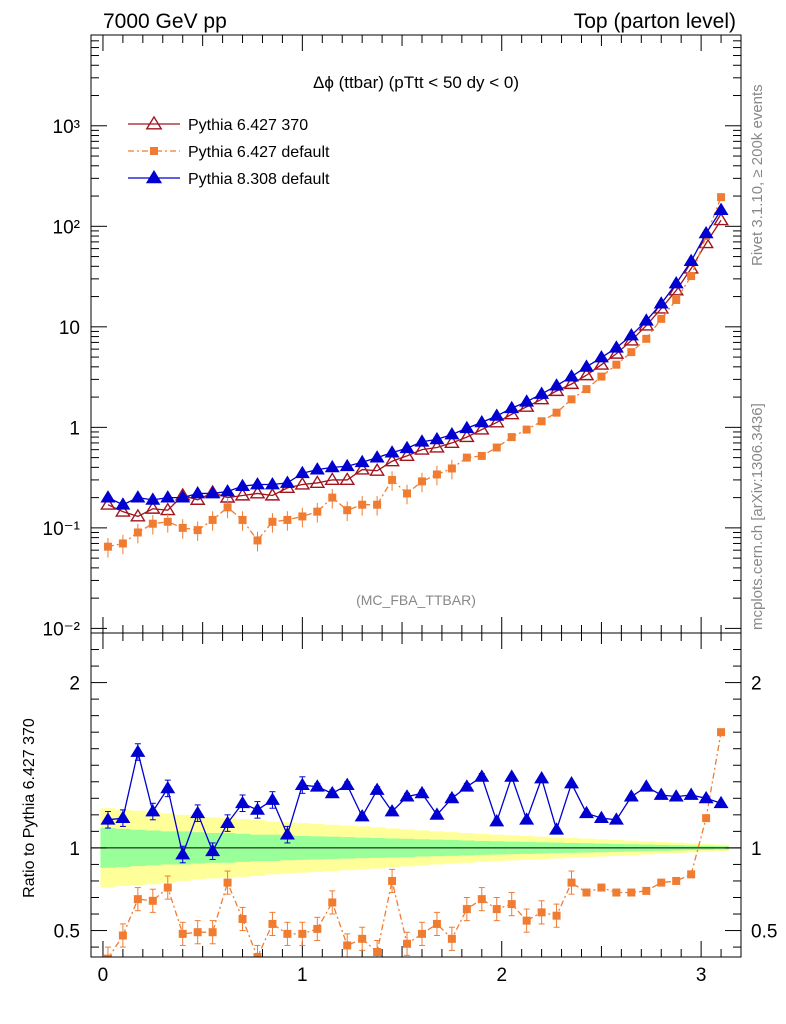 The width and height of the screenshot is (786, 1024). What do you see at coordinates (165, 21) in the screenshot?
I see `header-left: 7000 GeV pp` at bounding box center [165, 21].